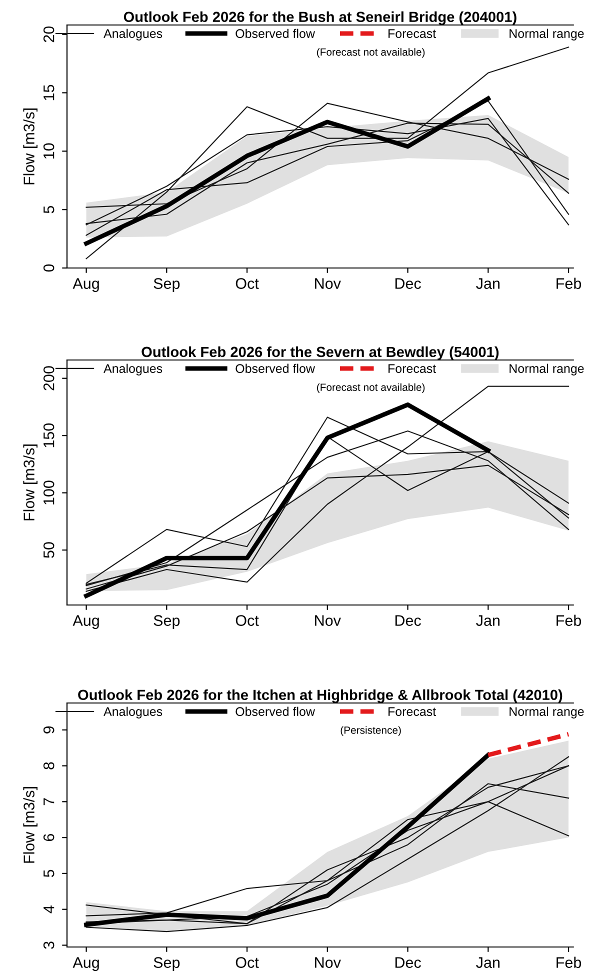 This screenshot has height=979, width=596. I want to click on y-tick-label: 100, so click(48, 492).